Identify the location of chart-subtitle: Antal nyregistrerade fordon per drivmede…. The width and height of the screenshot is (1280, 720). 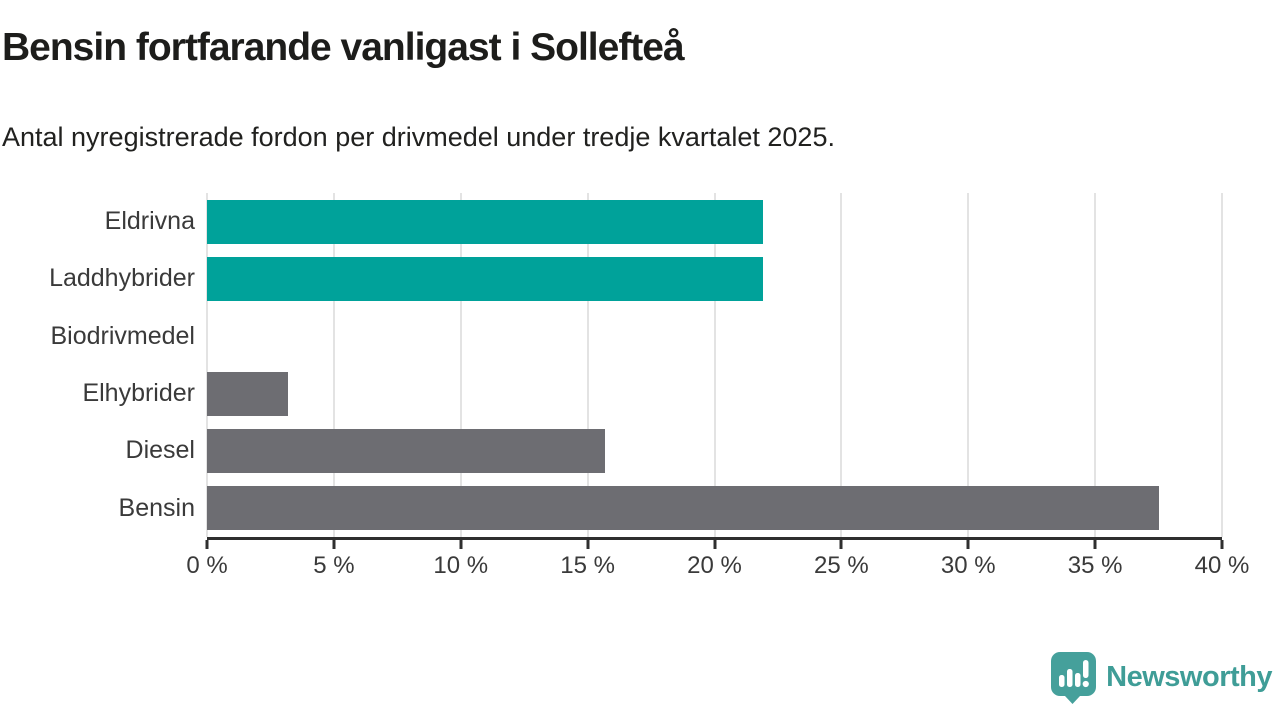
(418, 137).